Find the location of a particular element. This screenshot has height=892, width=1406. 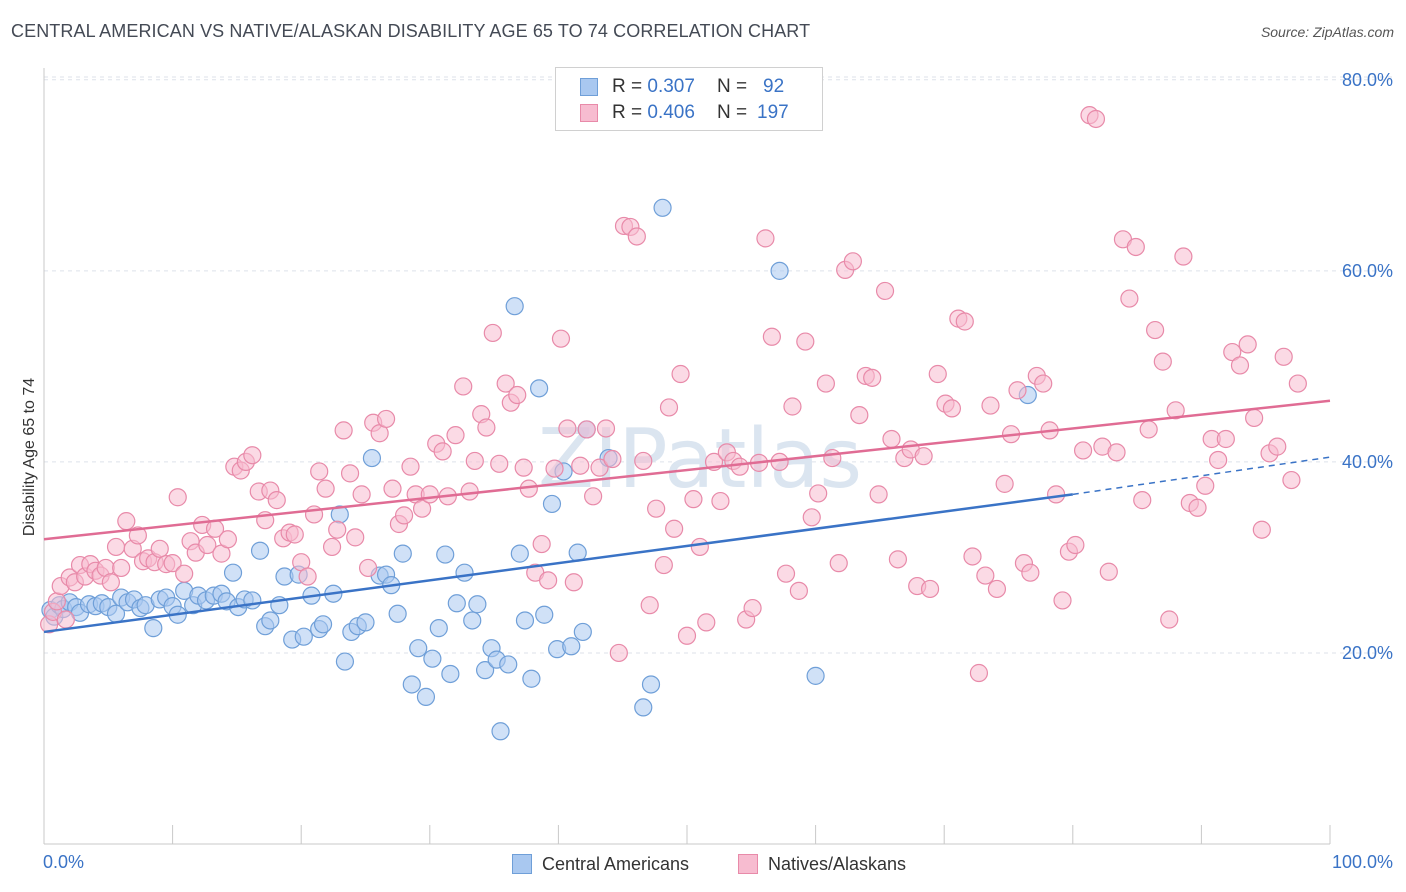

legend-r-value: 0.406 is located at coordinates (671, 112).